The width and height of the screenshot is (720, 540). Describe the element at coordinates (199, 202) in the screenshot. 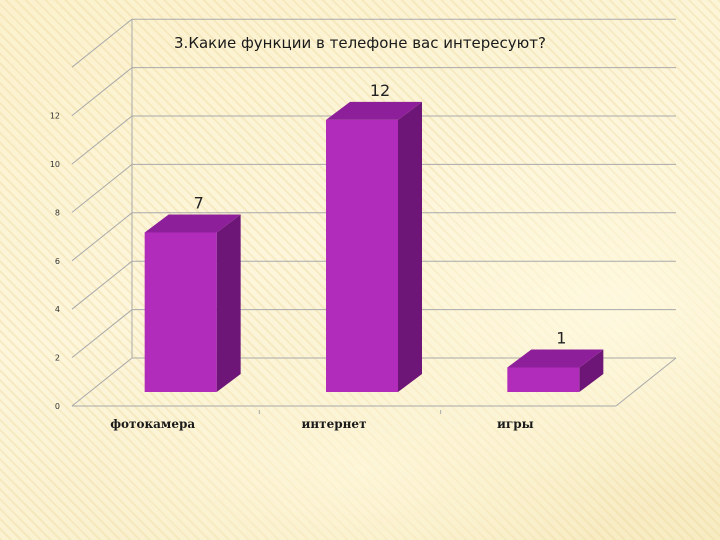

I see `data-label: 7` at that location.